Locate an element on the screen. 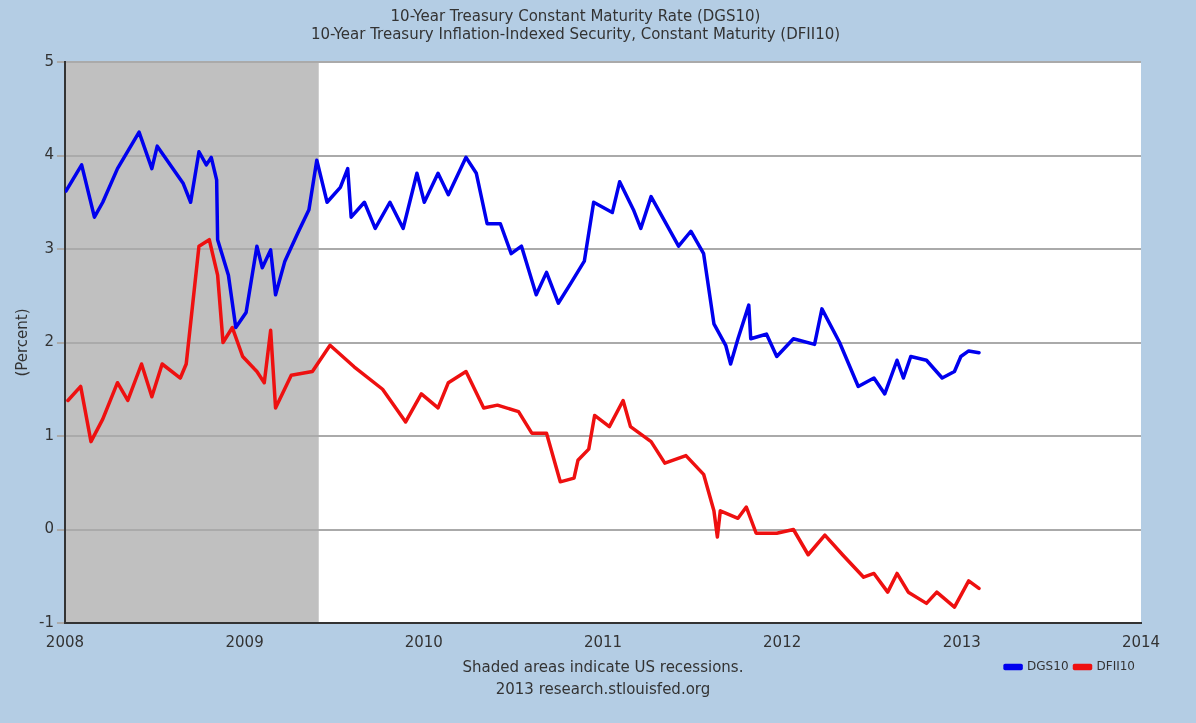 This screenshot has height=723, width=1196. chart-subtitle: 10-Year Treasury Inflation-Indexed Security, Constant Maturity (DFII10) is located at coordinates (575, 33).